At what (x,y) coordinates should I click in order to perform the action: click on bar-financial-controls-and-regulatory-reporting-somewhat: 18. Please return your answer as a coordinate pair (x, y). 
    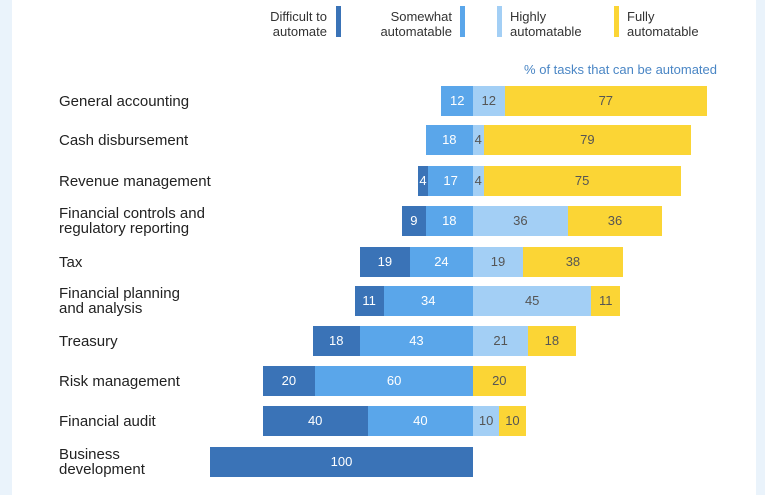
    Looking at the image, I should click on (449, 221).